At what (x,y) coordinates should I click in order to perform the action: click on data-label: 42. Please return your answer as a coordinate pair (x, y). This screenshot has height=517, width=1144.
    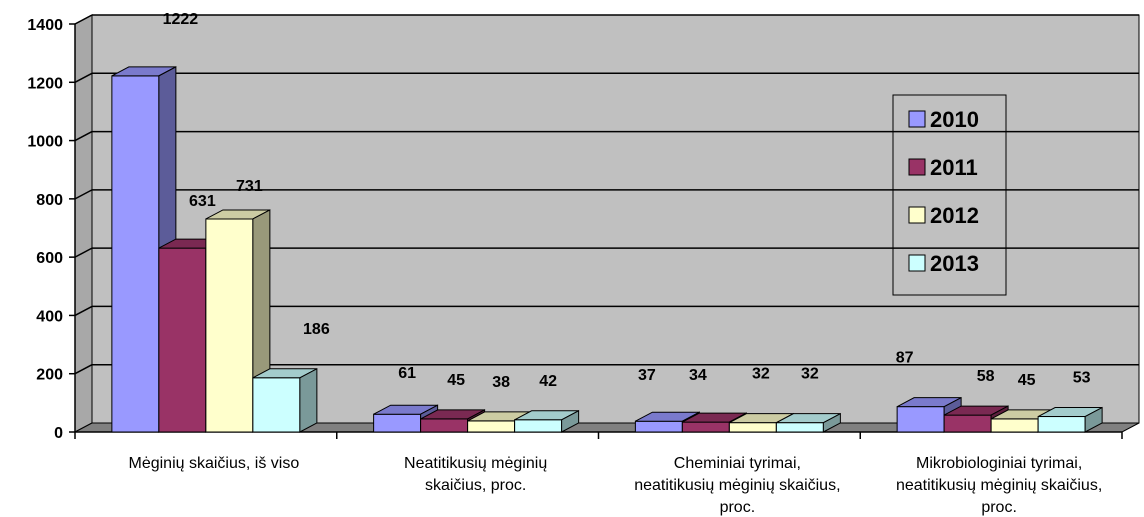
    Looking at the image, I should click on (548, 381).